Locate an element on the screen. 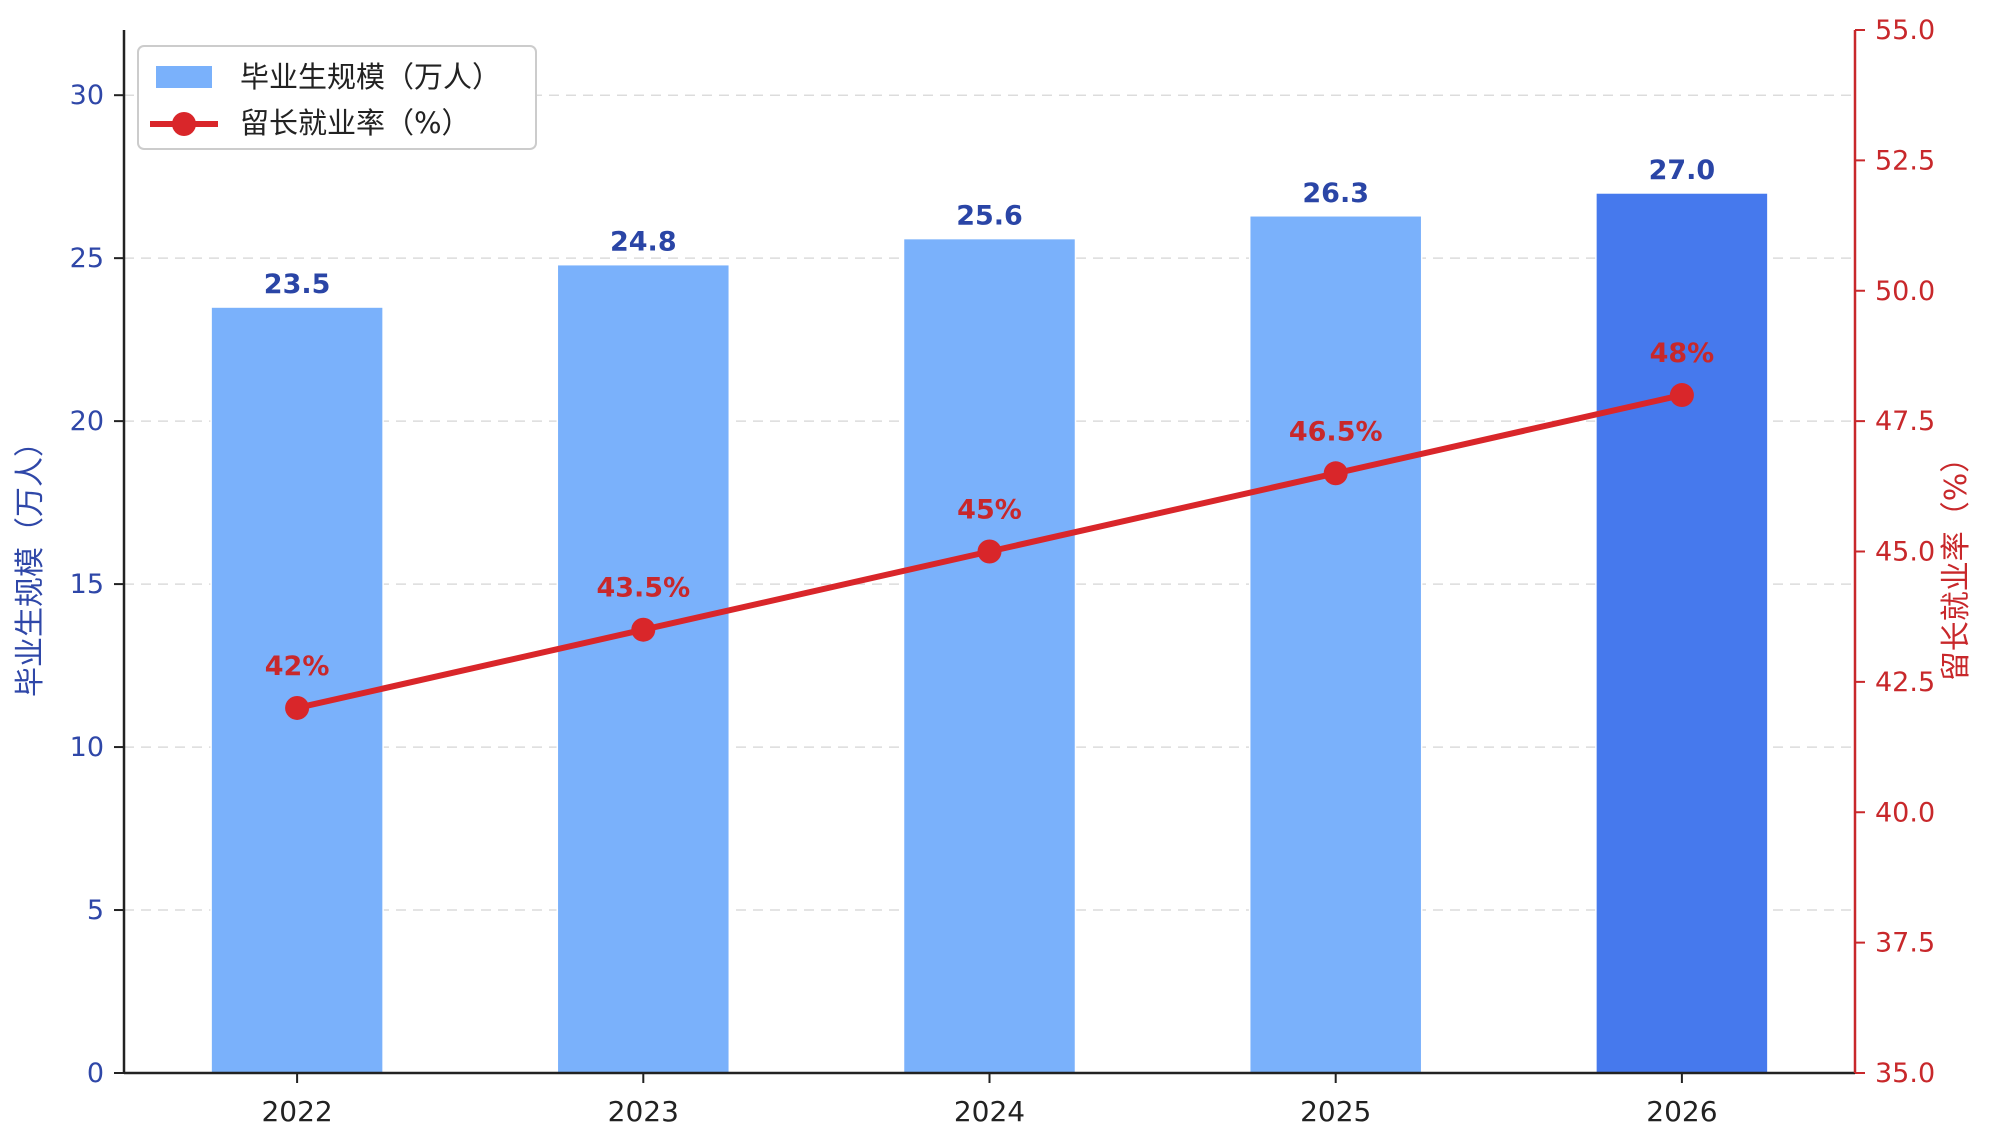  right-tick-label: 45.0 is located at coordinates (1905, 552).